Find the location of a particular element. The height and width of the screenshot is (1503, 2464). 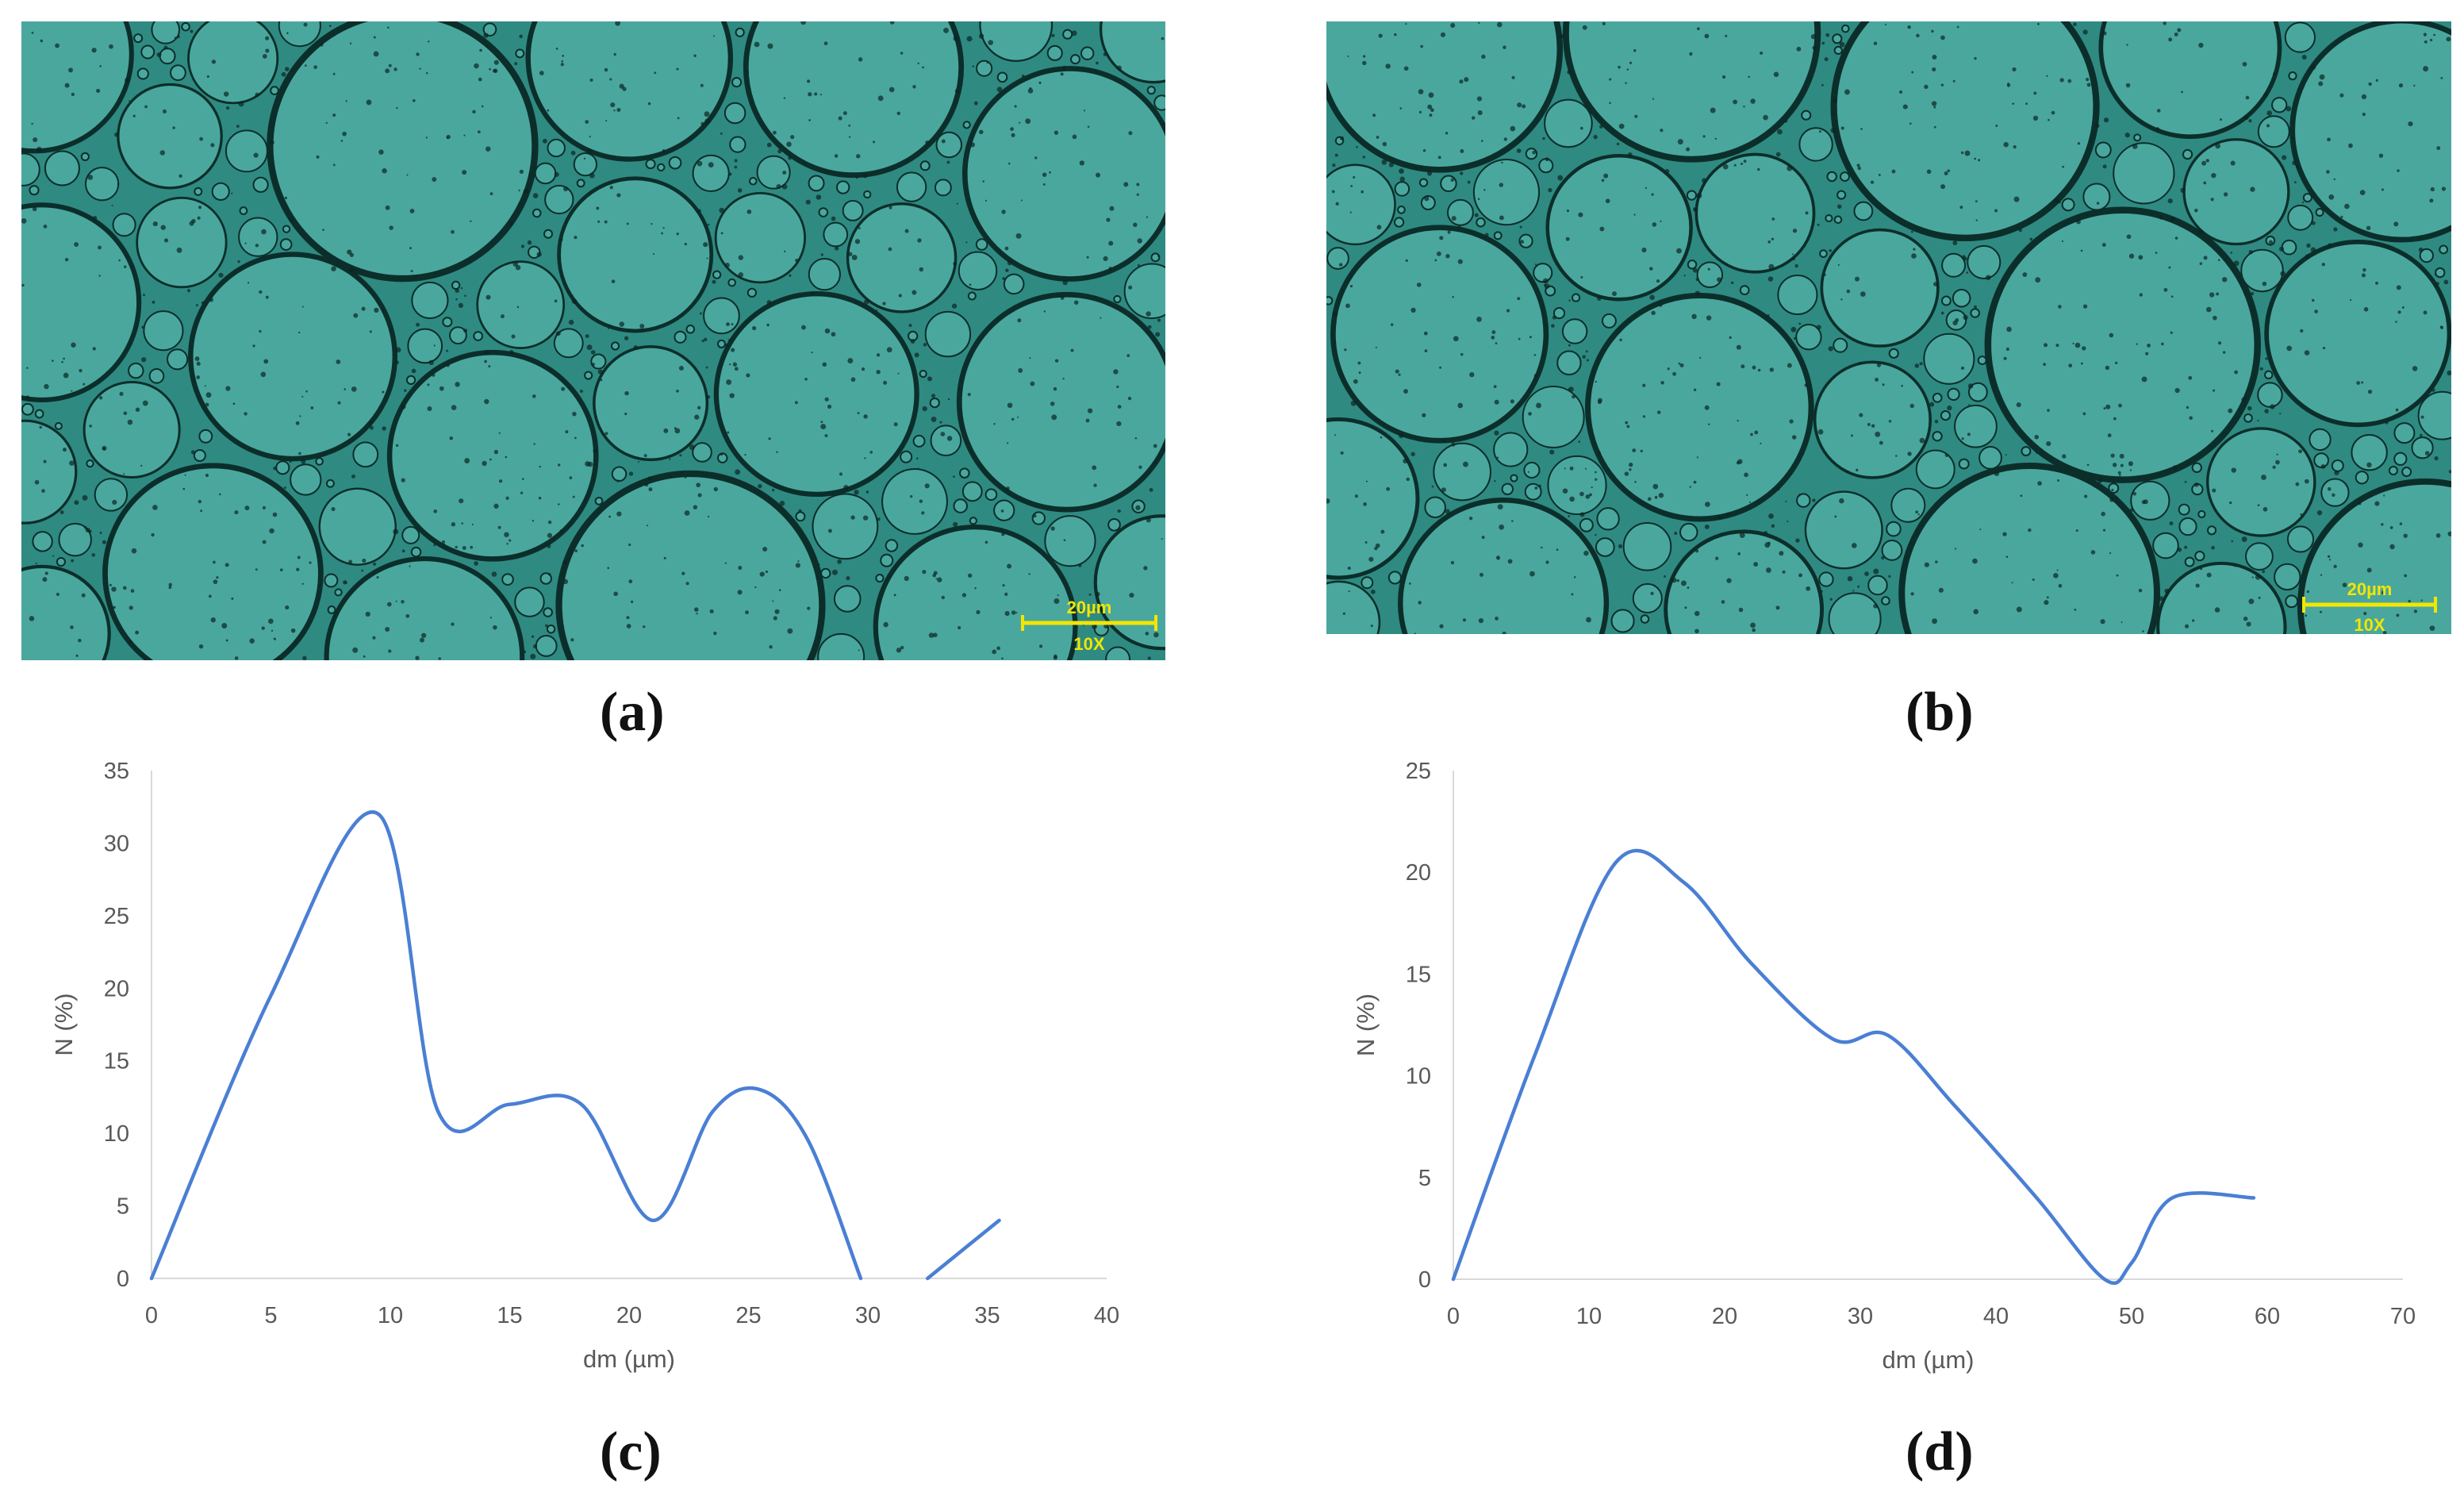

chart-d-x-tick-label: 30 is located at coordinates (1860, 1316).